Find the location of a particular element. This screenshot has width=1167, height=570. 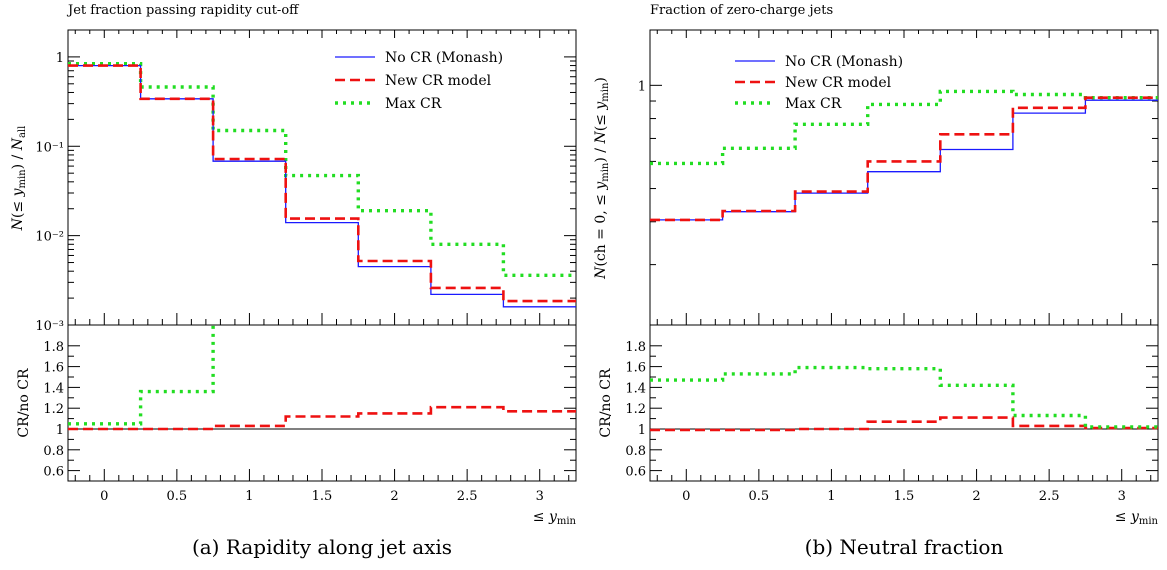

y-axis-label: N(≤ ymin) / Nall is located at coordinates (19, 179).